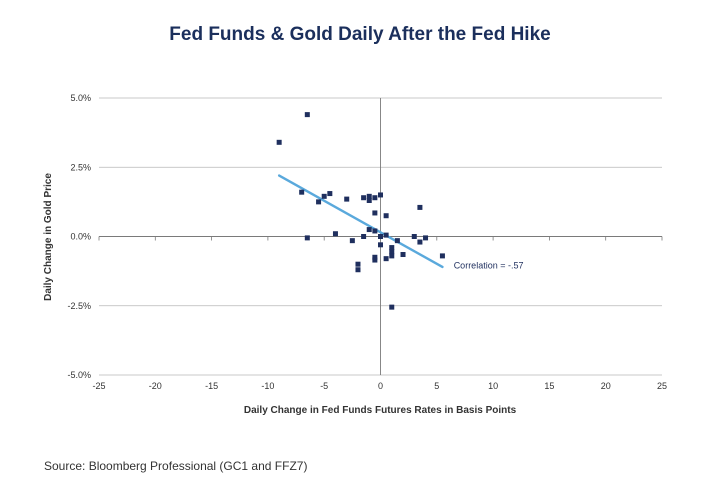  Describe the element at coordinates (80, 98) in the screenshot. I see `y-tick-label: 5.0%` at that location.